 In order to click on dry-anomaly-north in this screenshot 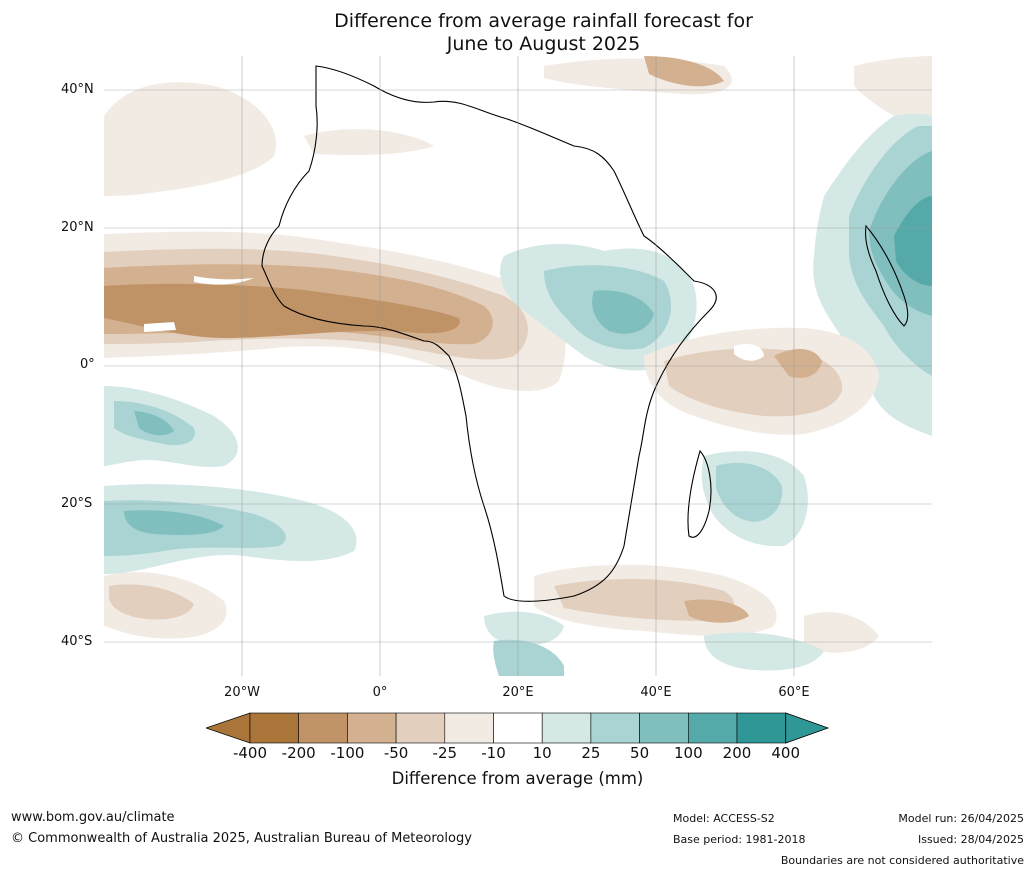, I will do `click(518, 126)`.